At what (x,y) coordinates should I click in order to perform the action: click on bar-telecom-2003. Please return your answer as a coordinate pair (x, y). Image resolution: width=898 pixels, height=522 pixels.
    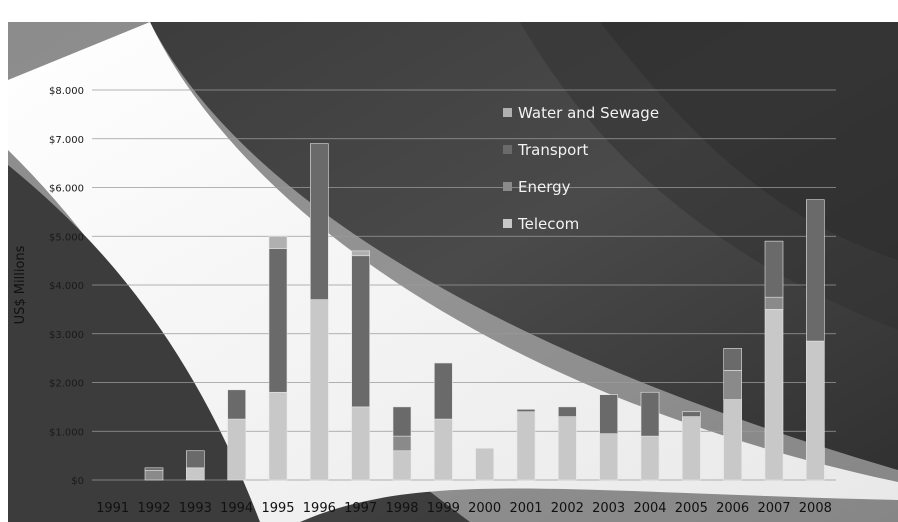
    Looking at the image, I should click on (608, 457).